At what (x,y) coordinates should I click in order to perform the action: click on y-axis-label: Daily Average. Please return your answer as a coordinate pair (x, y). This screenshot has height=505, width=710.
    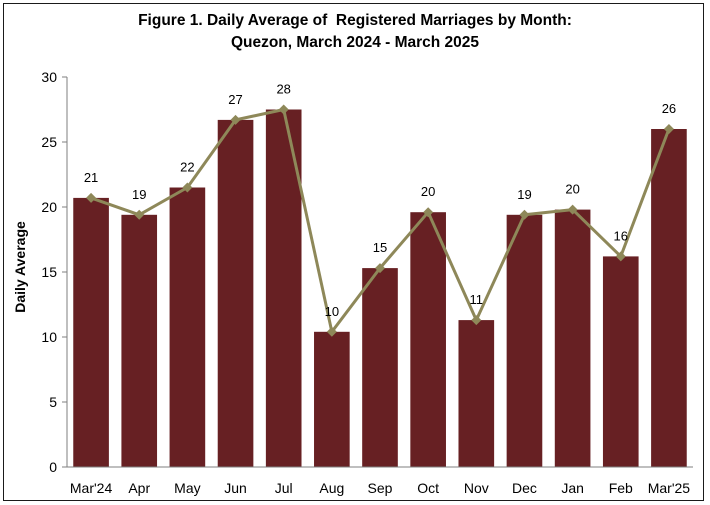
    Looking at the image, I should click on (20, 267).